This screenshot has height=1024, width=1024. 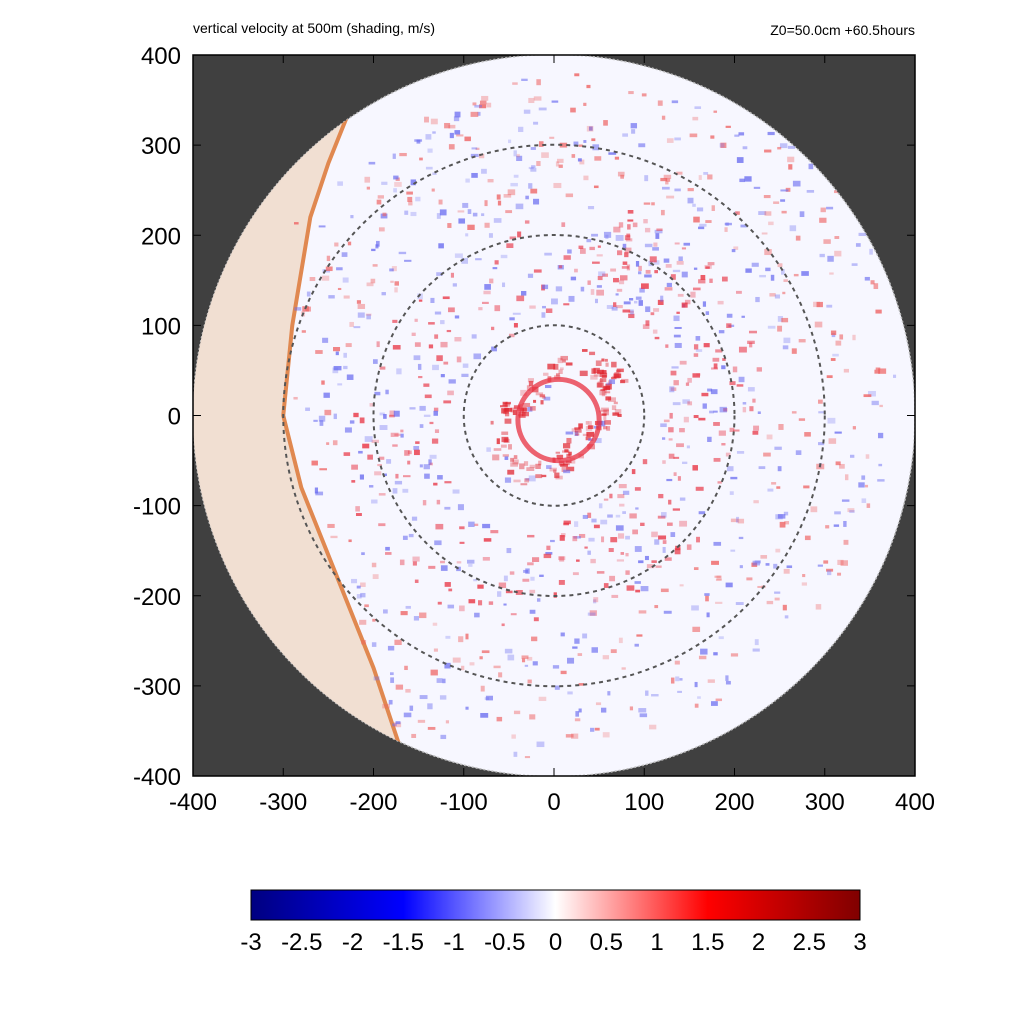 What do you see at coordinates (859, 942) in the screenshot?
I see `colorbar-tick-label: 3` at bounding box center [859, 942].